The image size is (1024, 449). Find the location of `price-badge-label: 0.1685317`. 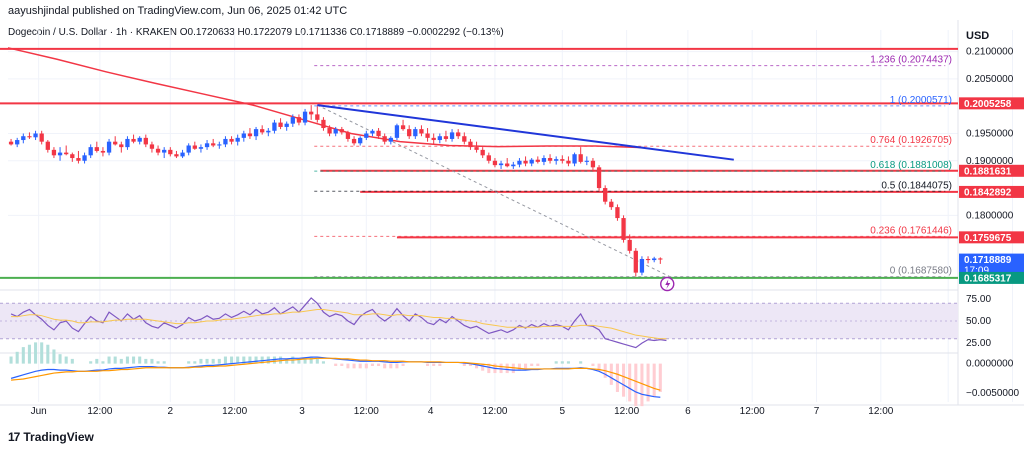

price-badge-label: 0.1685317 is located at coordinates (988, 278).